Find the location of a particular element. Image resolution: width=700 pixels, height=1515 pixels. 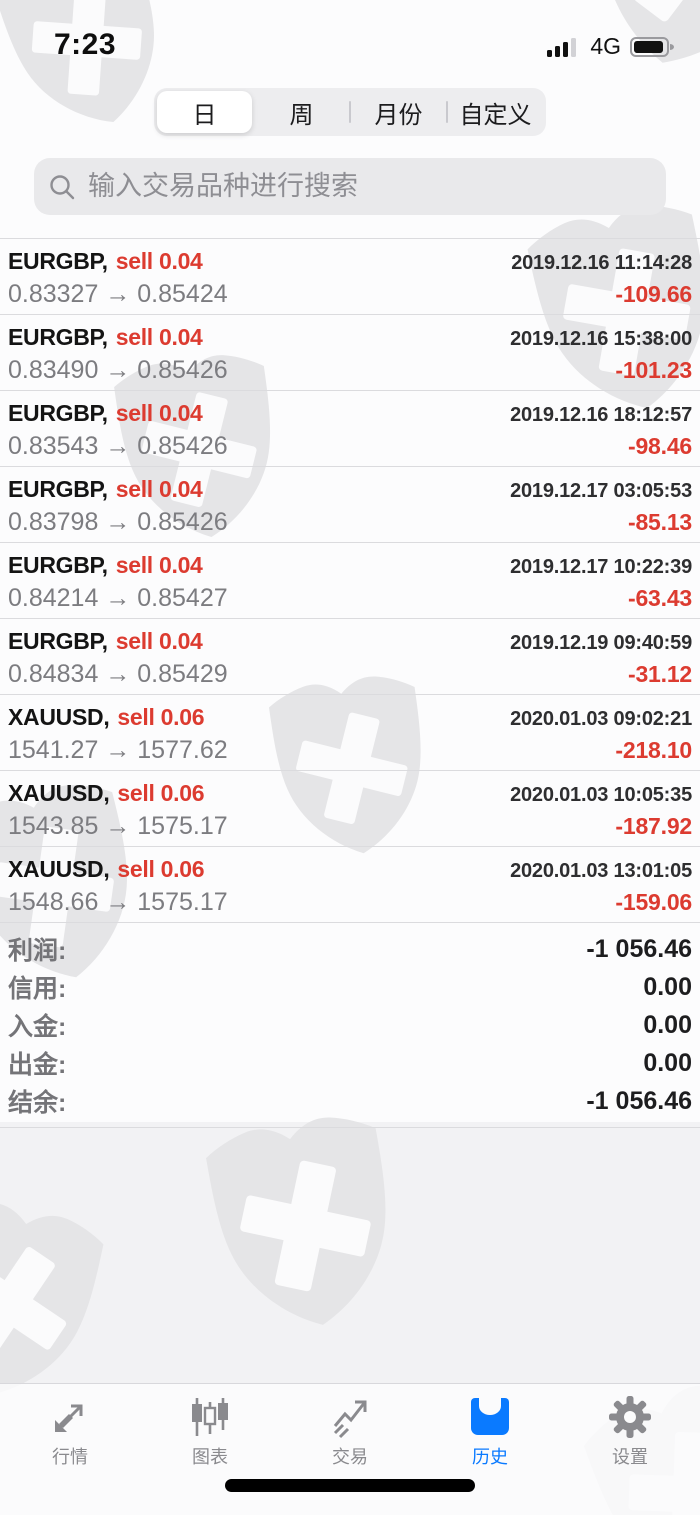

summary-label: 信用: is located at coordinates (37, 989).